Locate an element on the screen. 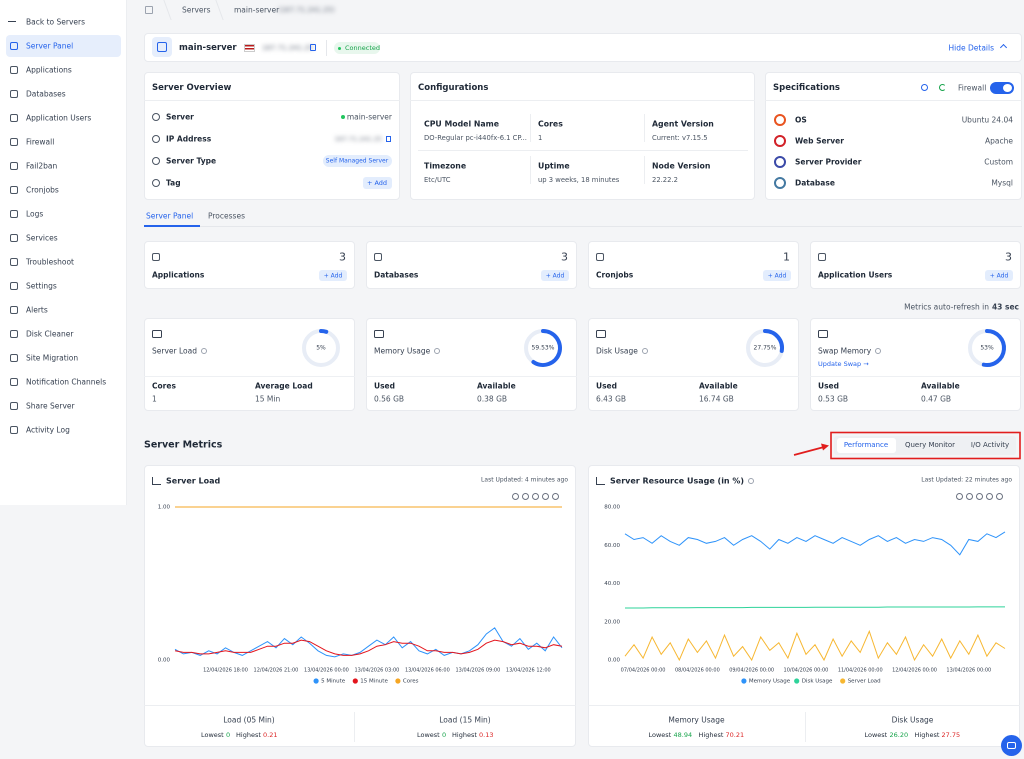  tab-active: Server Panel is located at coordinates (169, 216).